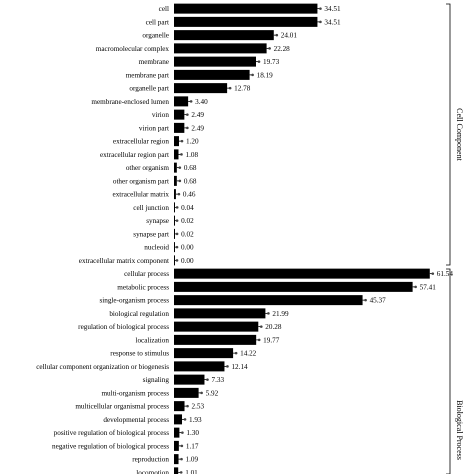 The width and height of the screenshot is (474, 474). Describe the element at coordinates (201, 102) in the screenshot. I see `value-label: 3.40` at that location.